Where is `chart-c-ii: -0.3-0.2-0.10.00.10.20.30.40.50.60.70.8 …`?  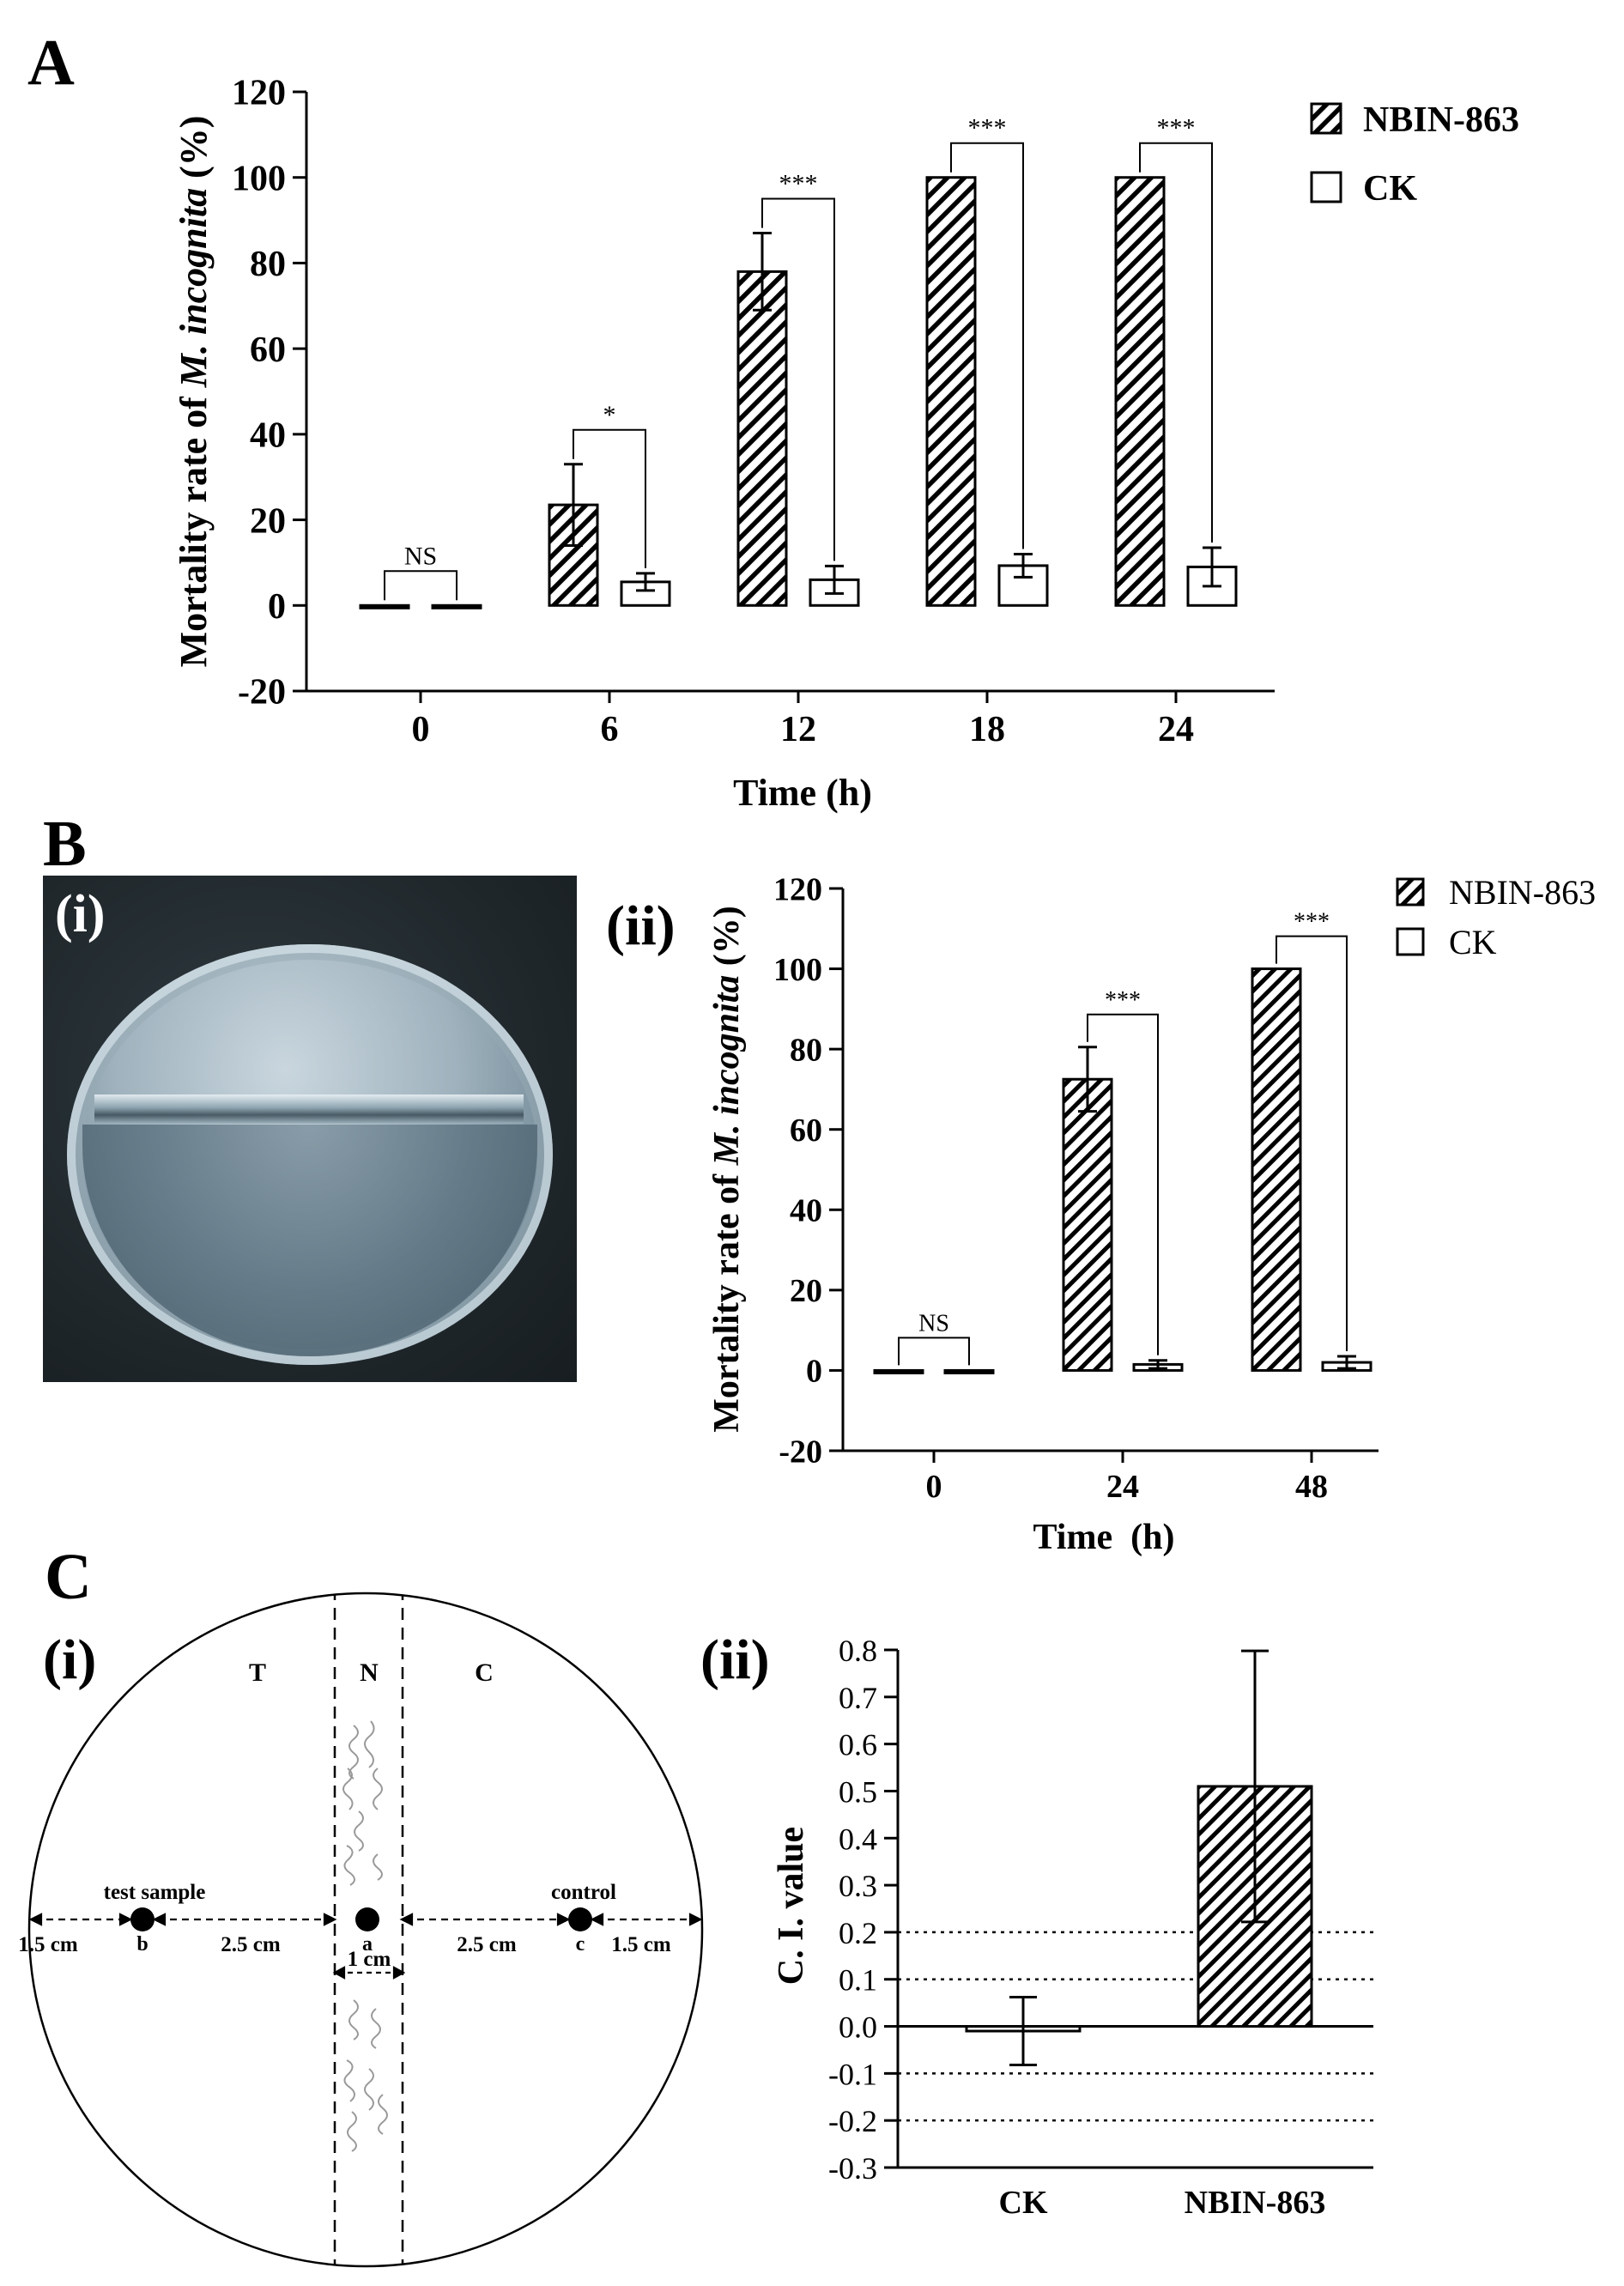
chart-c-ii: -0.3-0.2-0.10.00.10.20.30.40.50.60.70.8 … is located at coordinates (1072, 1927).